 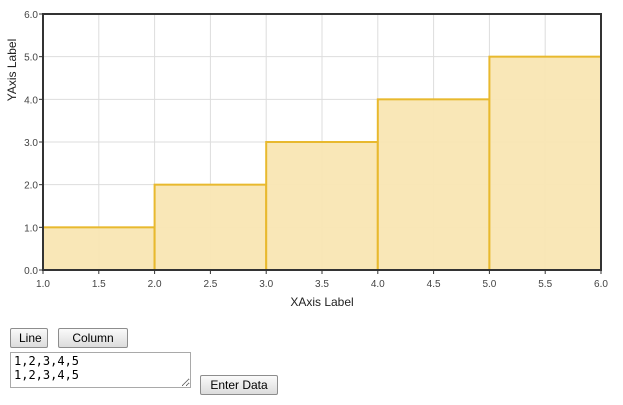 I want to click on data-input, so click(x=100, y=370).